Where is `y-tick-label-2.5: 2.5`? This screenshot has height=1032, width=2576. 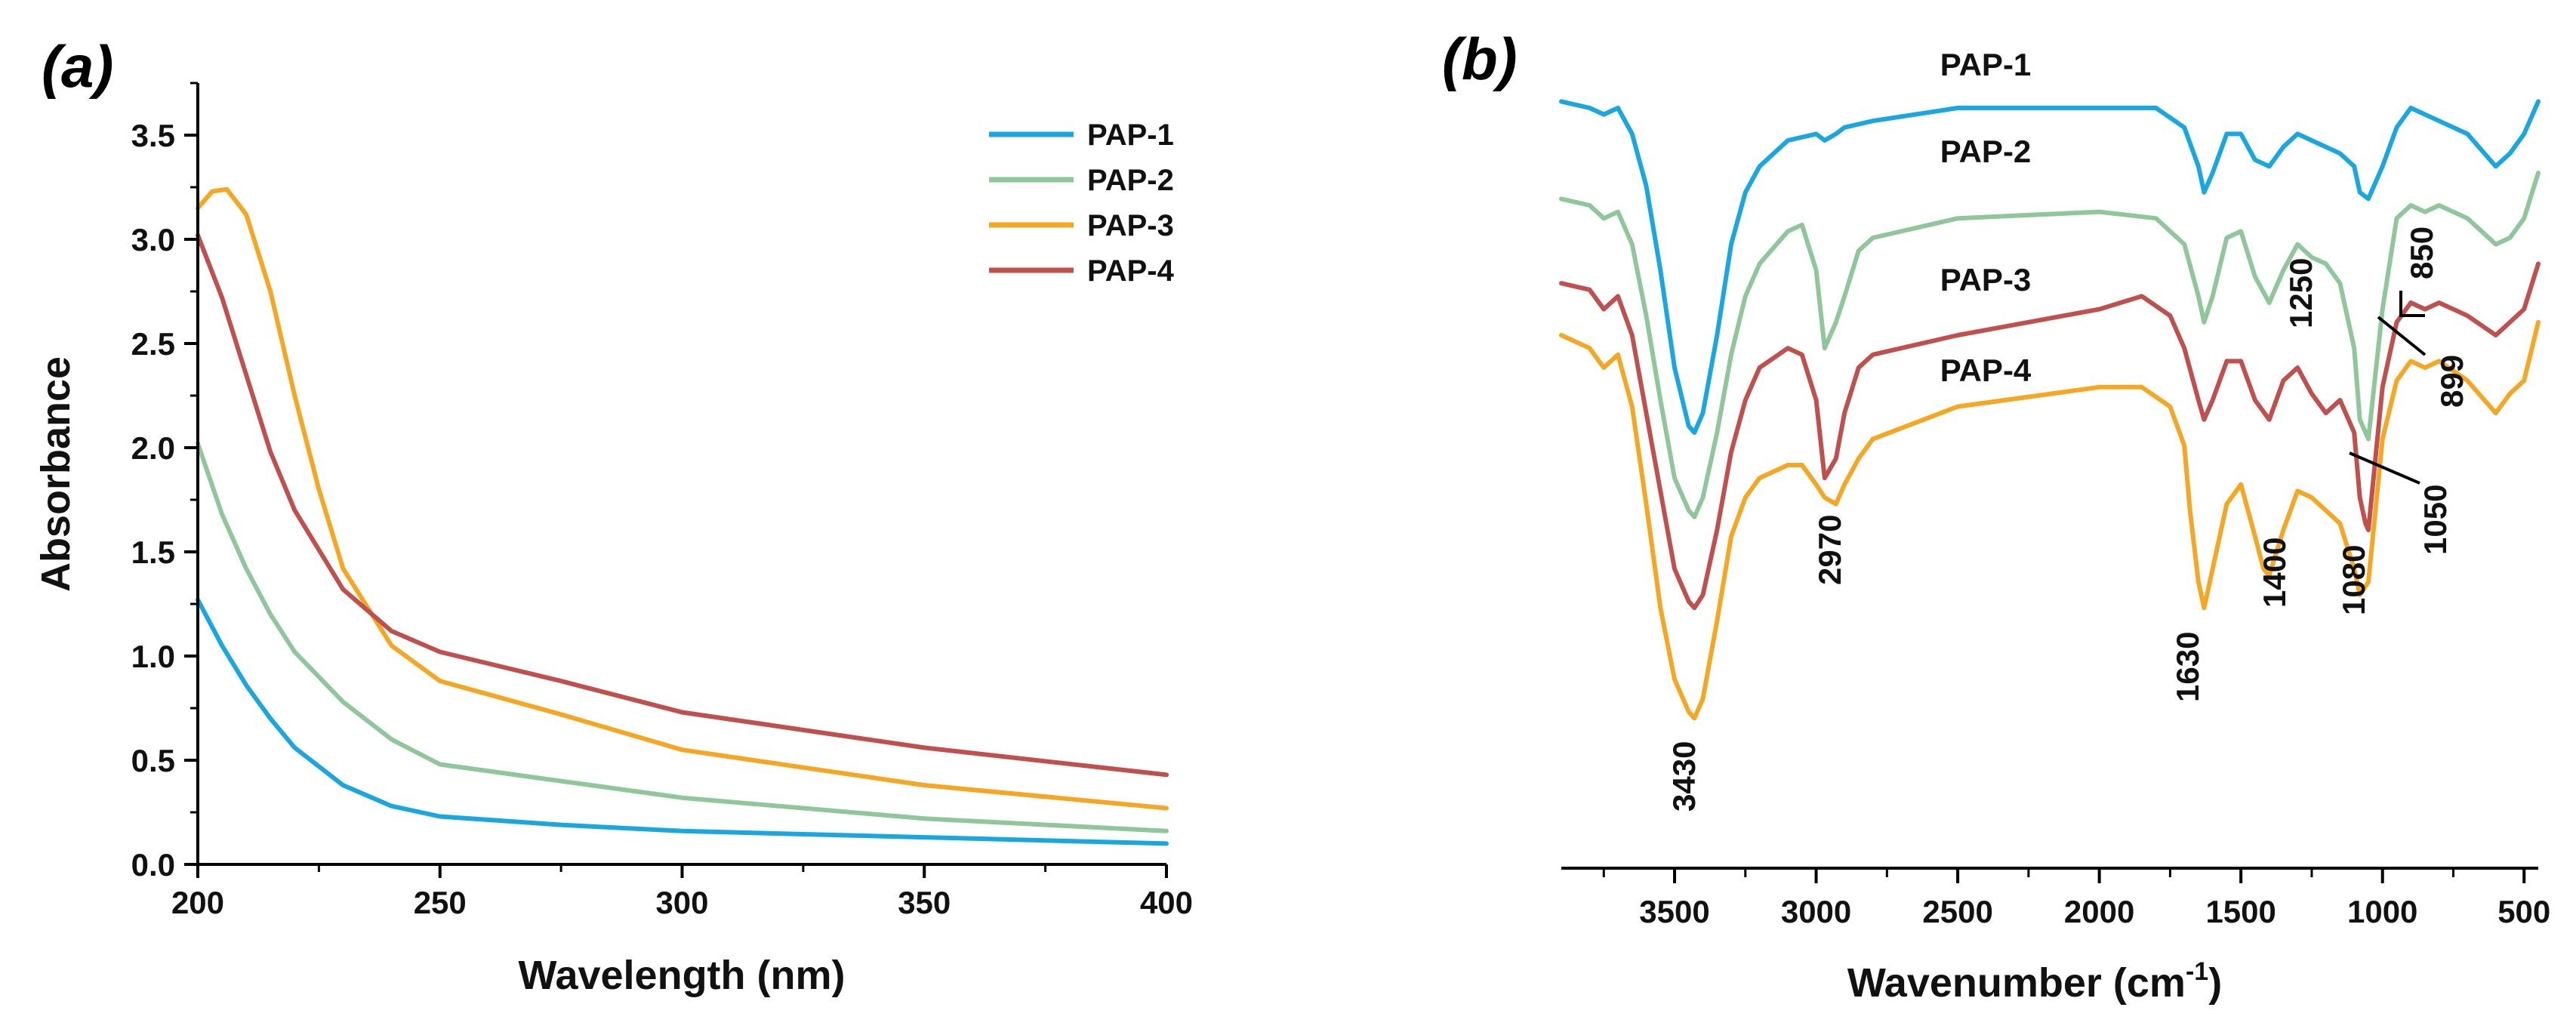
y-tick-label-2.5: 2.5 is located at coordinates (153, 344).